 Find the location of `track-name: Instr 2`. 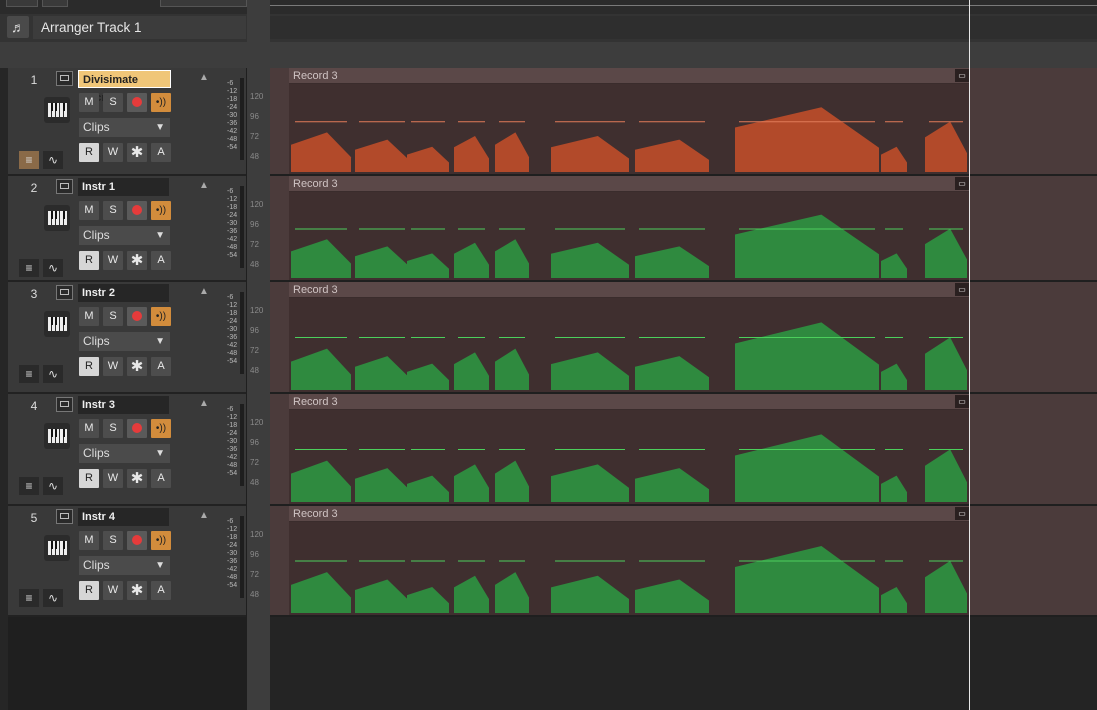

track-name: Instr 2 is located at coordinates (123, 293).